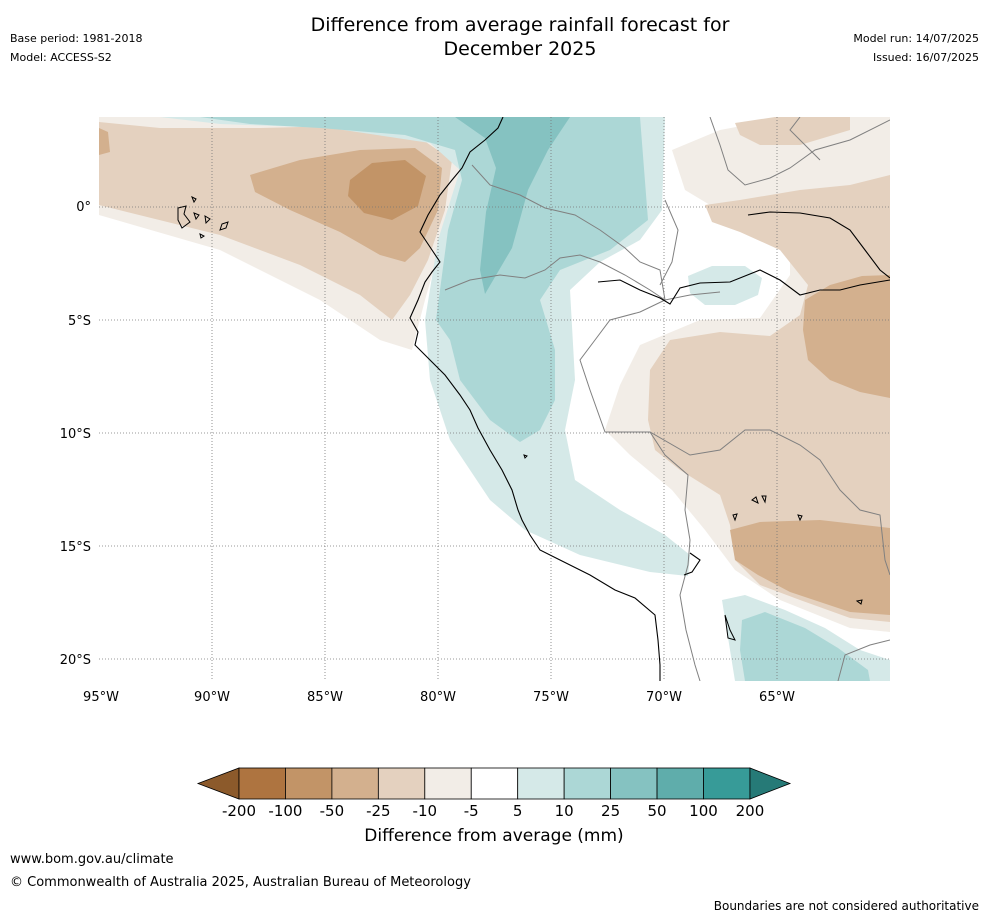 Image resolution: width=988 pixels, height=919 pixels. Describe the element at coordinates (387, 190) in the screenshot. I see `pacific-dry-core` at that location.